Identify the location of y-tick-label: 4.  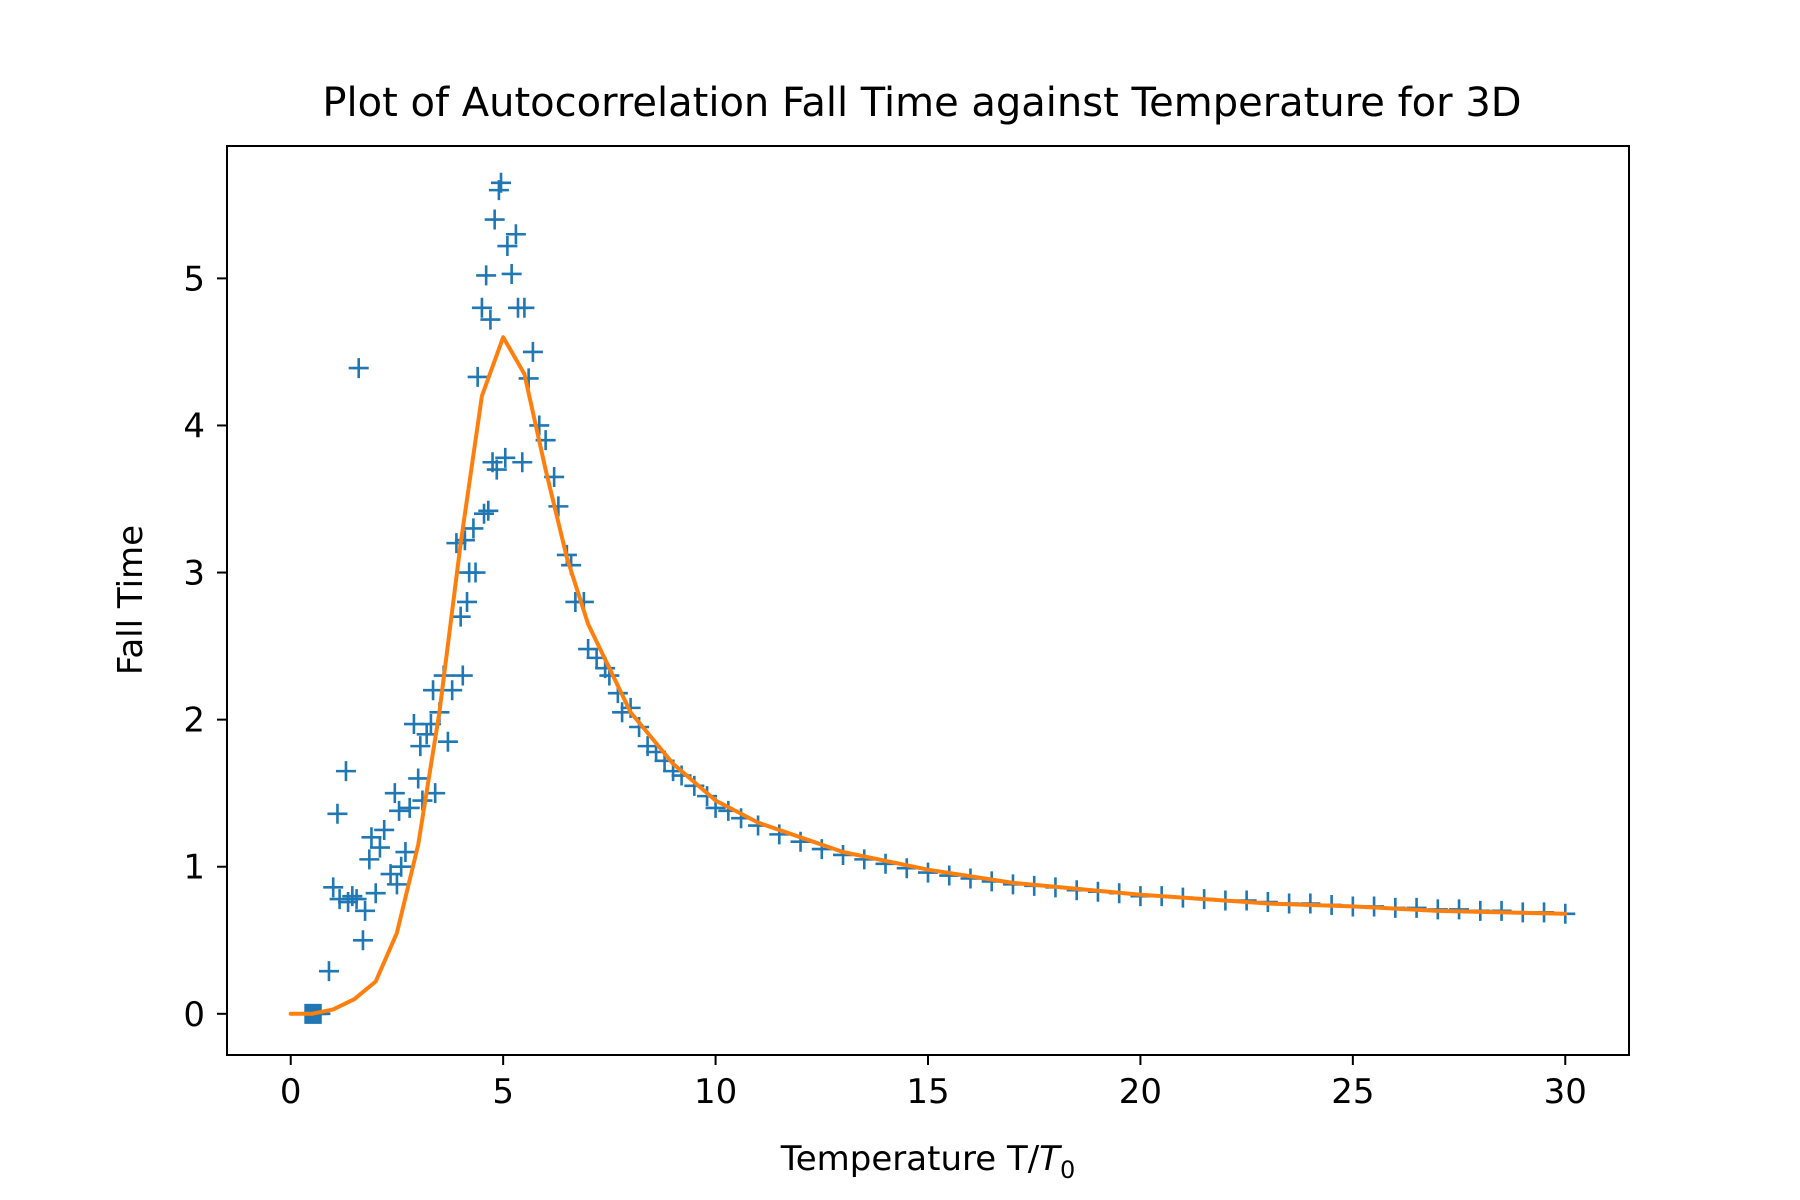
(194, 426).